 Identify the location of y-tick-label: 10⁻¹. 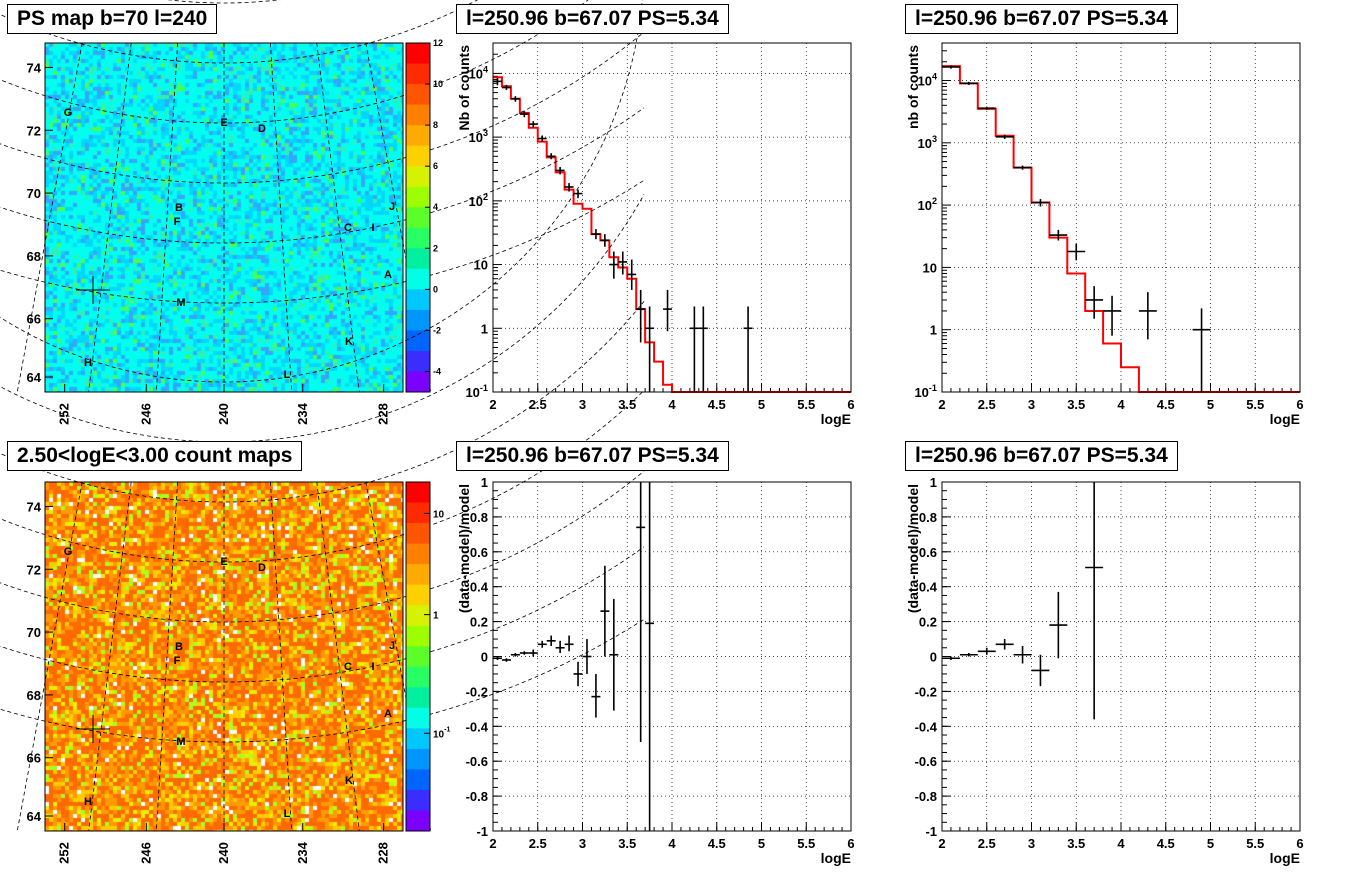
(476, 391).